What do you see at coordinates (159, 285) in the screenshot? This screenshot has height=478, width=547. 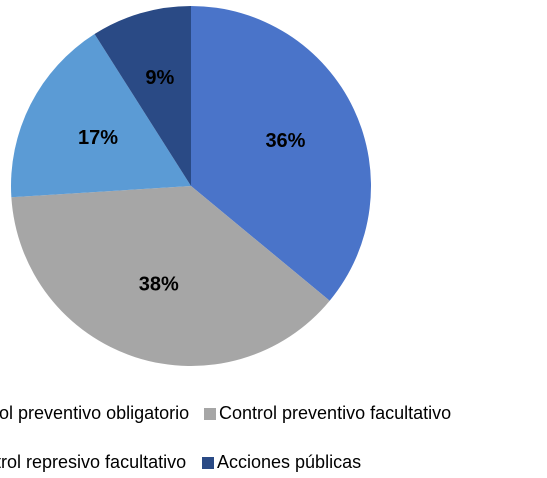 I see `data-label: 38%` at bounding box center [159, 285].